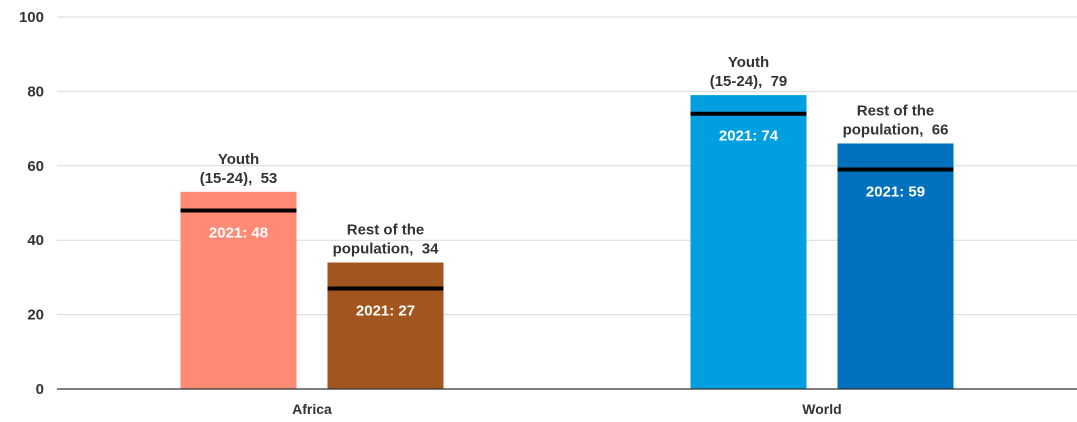  I want to click on x-category-label: Africa, so click(312, 409).